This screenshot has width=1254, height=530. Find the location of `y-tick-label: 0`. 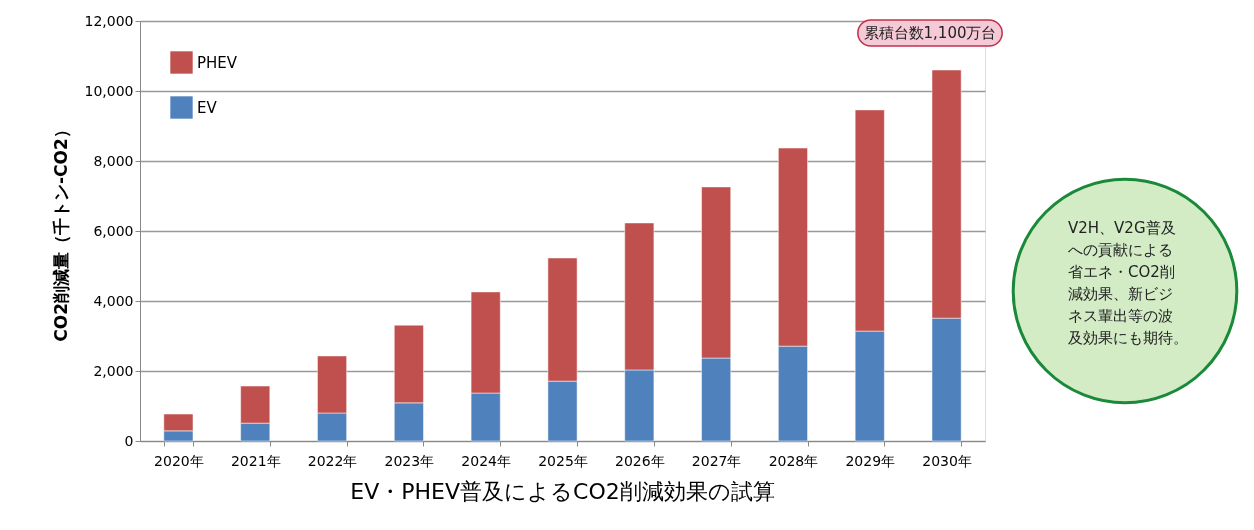

y-tick-label: 0 is located at coordinates (129, 440).